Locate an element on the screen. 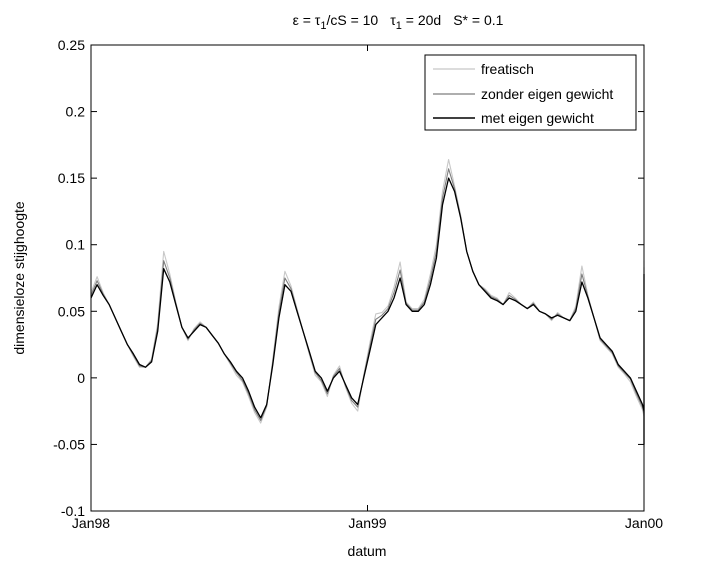 The image size is (706, 565). legend-label-freatisch: freatisch is located at coordinates (507, 69).